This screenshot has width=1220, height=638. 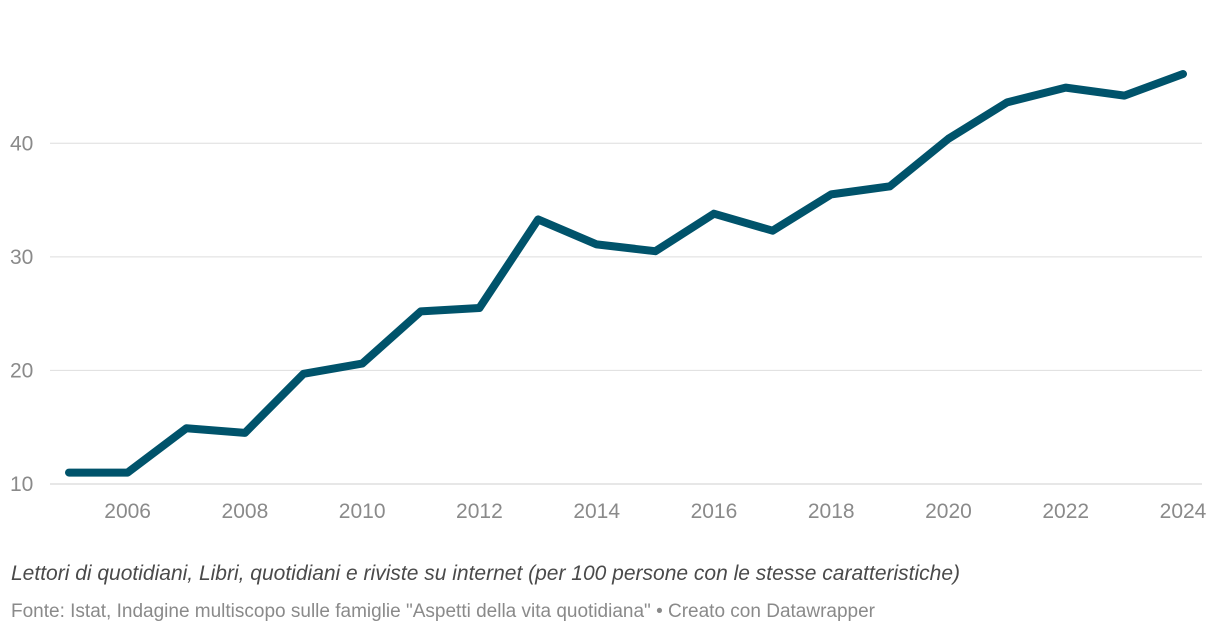 What do you see at coordinates (596, 511) in the screenshot?
I see `x-tick-label: 2014` at bounding box center [596, 511].